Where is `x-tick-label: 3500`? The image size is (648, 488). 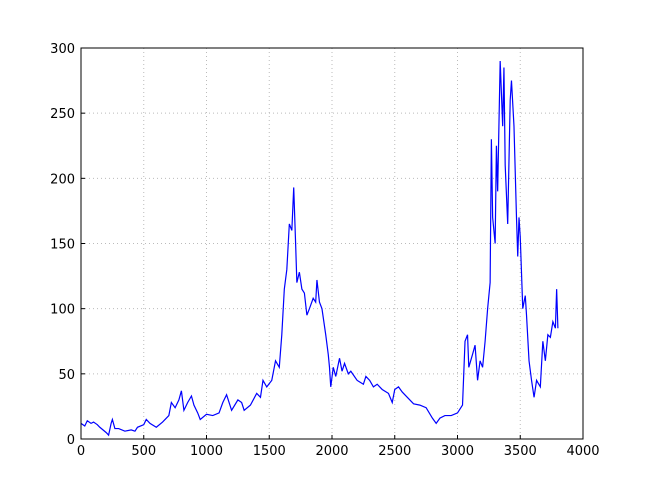
x-tick-label: 3500 is located at coordinates (520, 451).